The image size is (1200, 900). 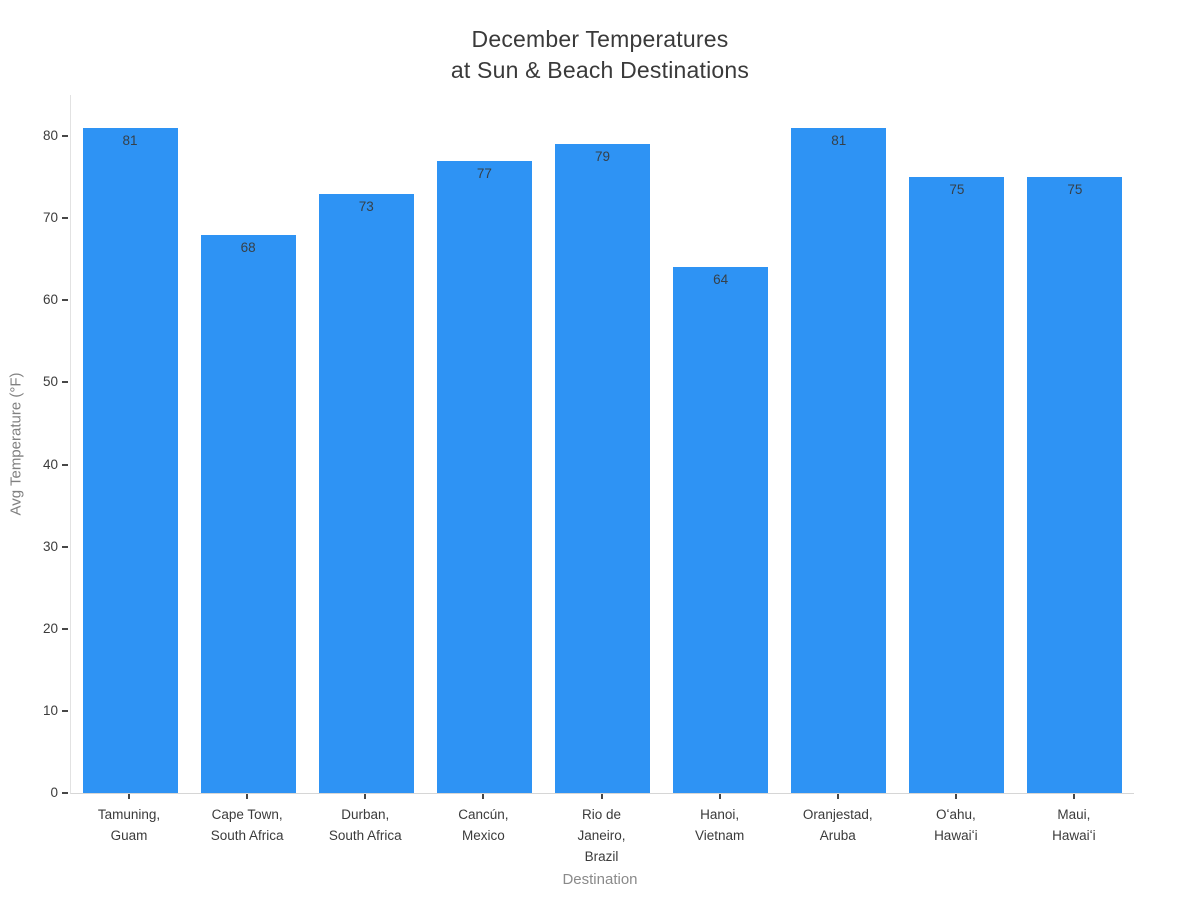 I want to click on x-tick-label: Tamuning, Guam, so click(x=129, y=825).